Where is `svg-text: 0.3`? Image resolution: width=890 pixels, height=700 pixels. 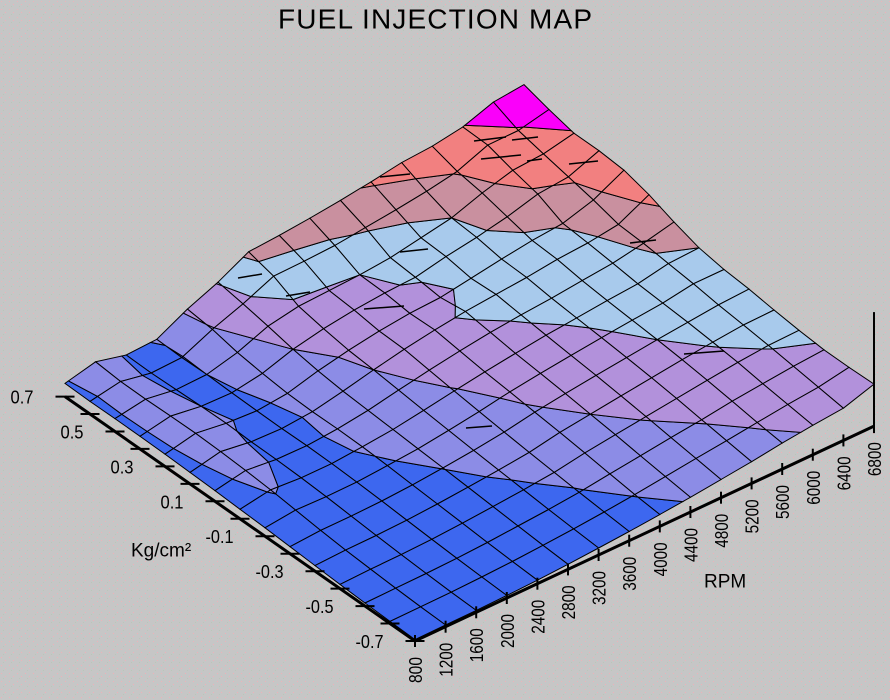
svg-text: 0.3 is located at coordinates (122, 467).